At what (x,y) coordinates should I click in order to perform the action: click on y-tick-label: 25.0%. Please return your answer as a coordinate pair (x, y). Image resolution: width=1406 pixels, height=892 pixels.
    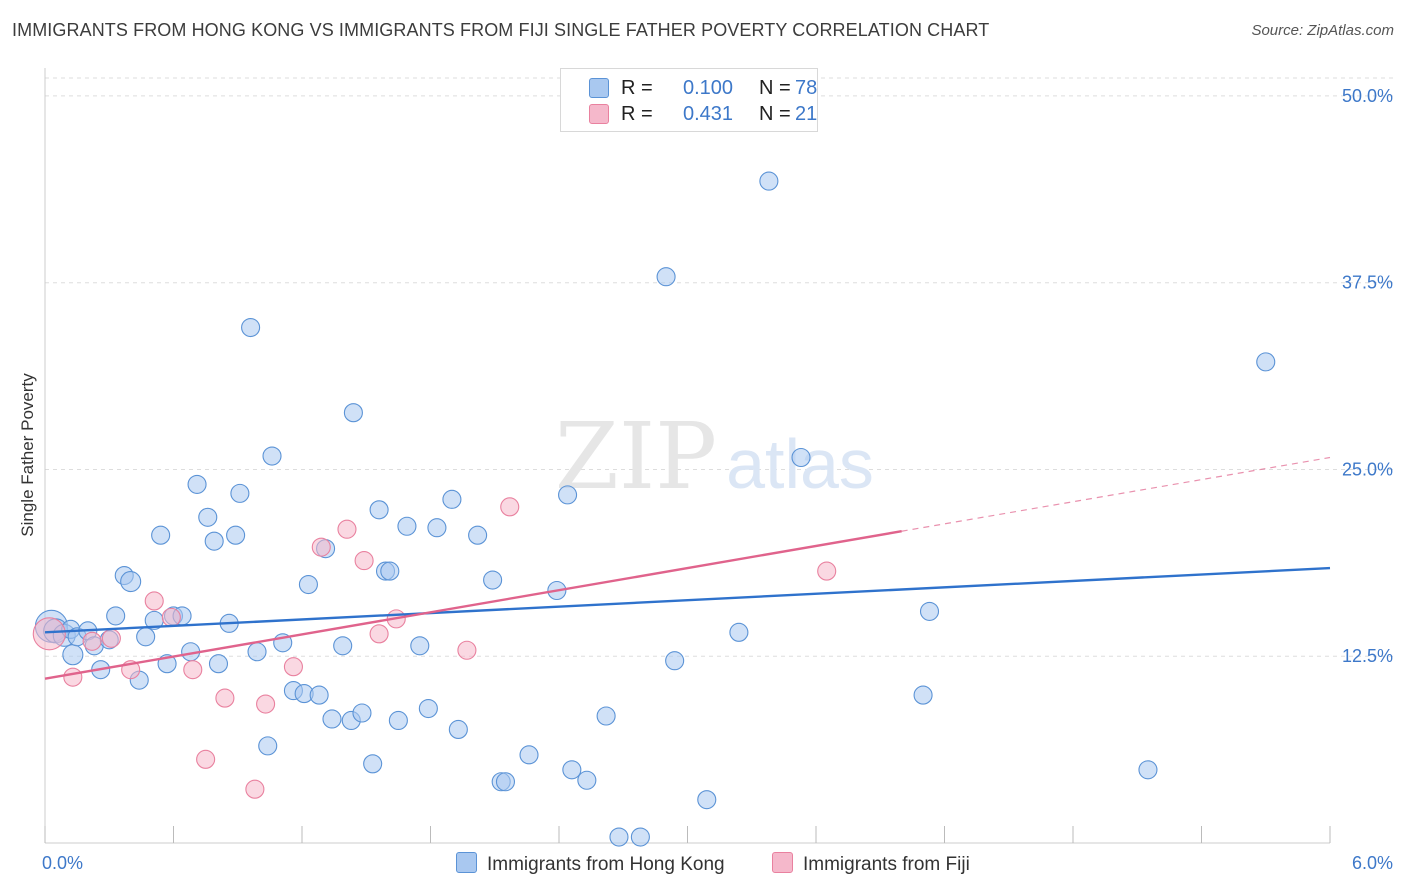
    Looking at the image, I should click on (1367, 469).